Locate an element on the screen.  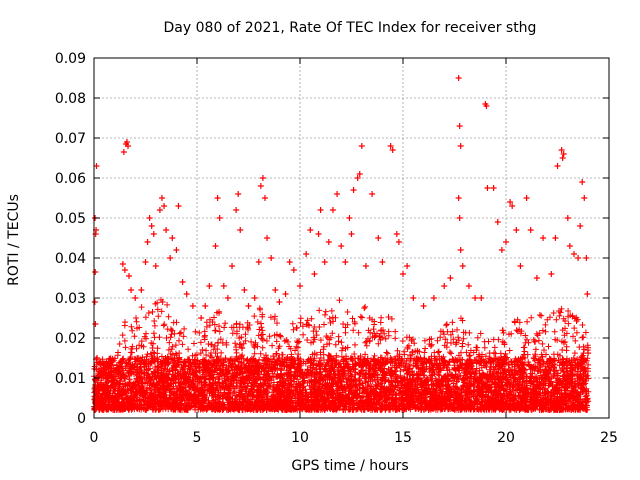
y-axis-label: ROTI / TECUs is located at coordinates (14, 240).